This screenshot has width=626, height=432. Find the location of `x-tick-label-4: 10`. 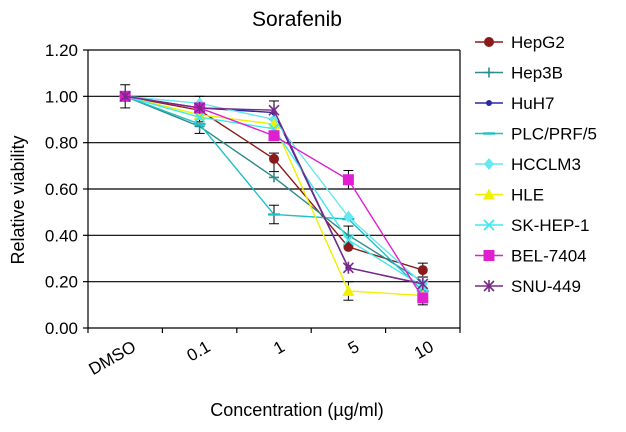

x-tick-label-4: 10 is located at coordinates (424, 350).